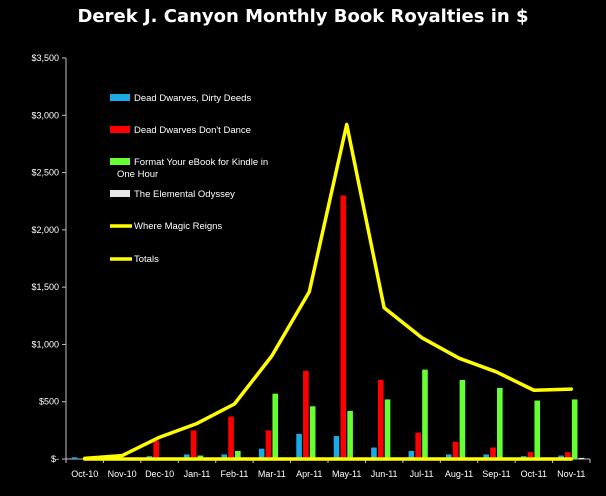 The image size is (606, 496). Describe the element at coordinates (422, 474) in the screenshot. I see `x-tick-label: Jul-11` at that location.